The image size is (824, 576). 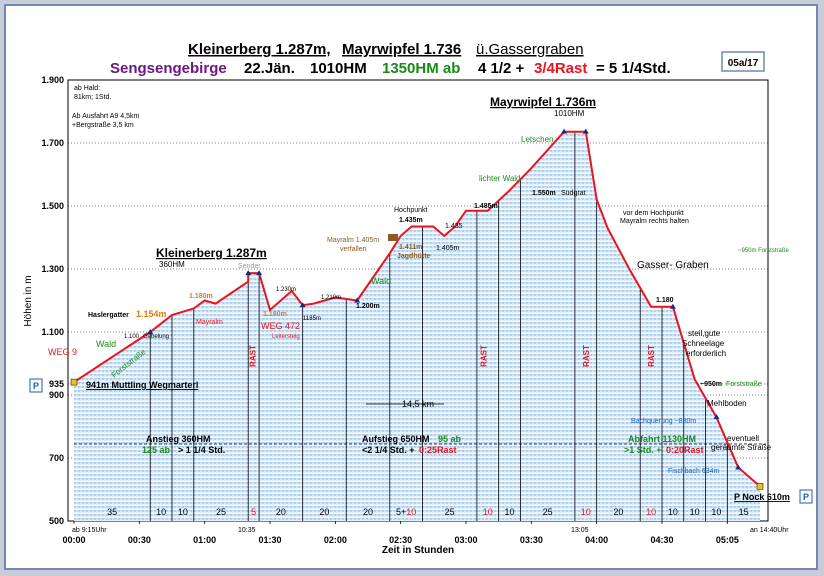 I want to click on segment-duration: 35, so click(x=112, y=512).